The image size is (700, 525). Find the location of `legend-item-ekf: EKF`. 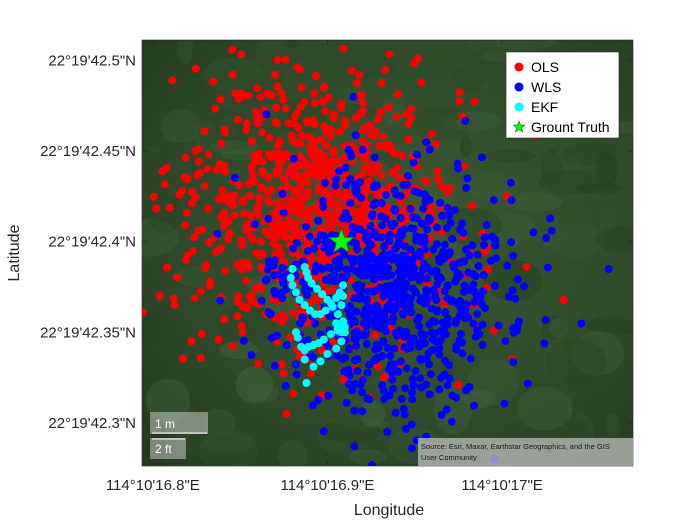

legend-item-ekf: EKF is located at coordinates (536, 107).